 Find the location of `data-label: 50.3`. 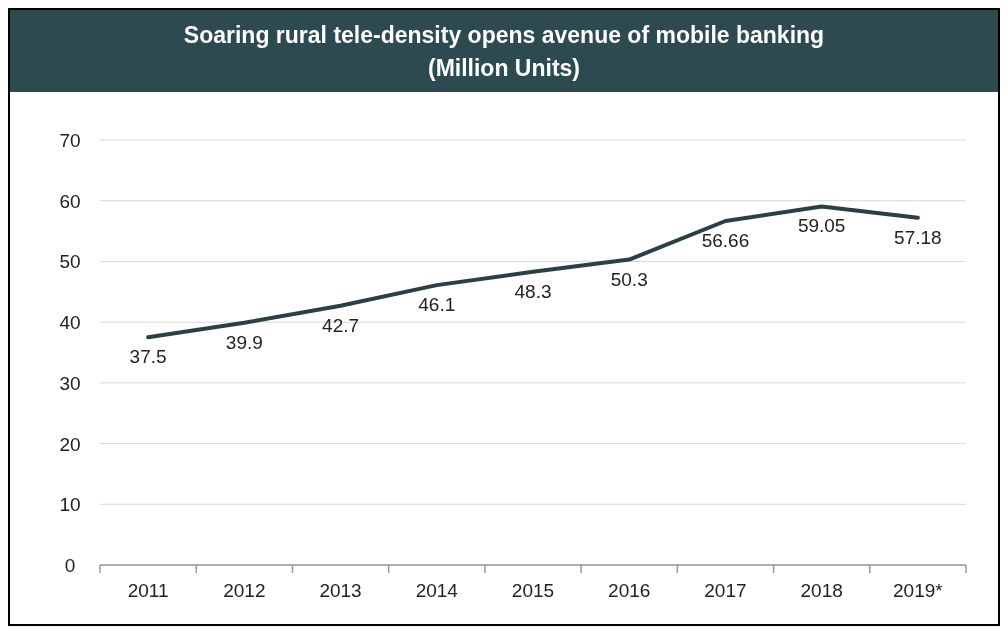

data-label: 50.3 is located at coordinates (629, 279).